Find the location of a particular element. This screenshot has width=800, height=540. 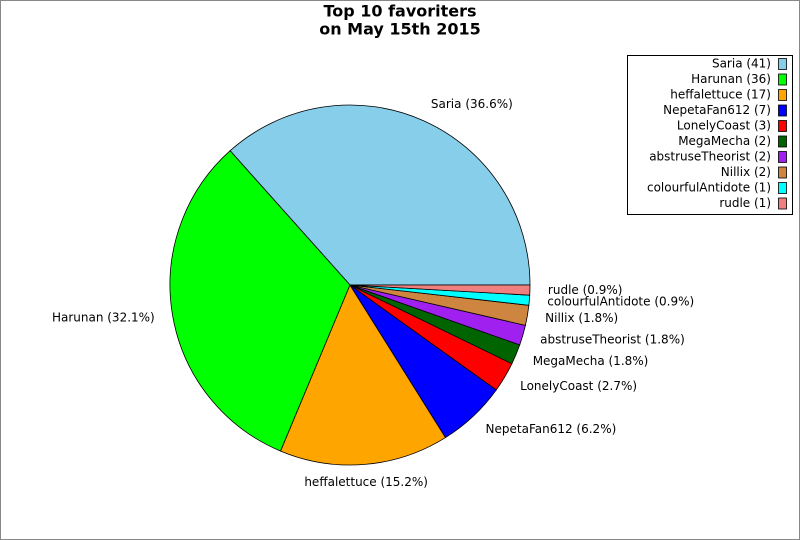

slice-label: Saria (36.6%) is located at coordinates (472, 104).